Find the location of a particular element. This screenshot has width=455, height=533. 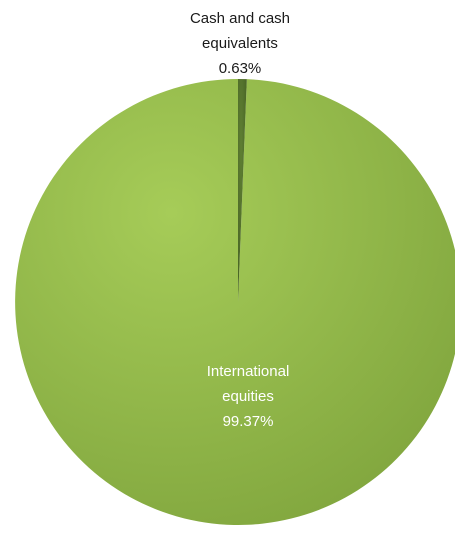

cash-label-line-2: equivalents is located at coordinates (240, 43).